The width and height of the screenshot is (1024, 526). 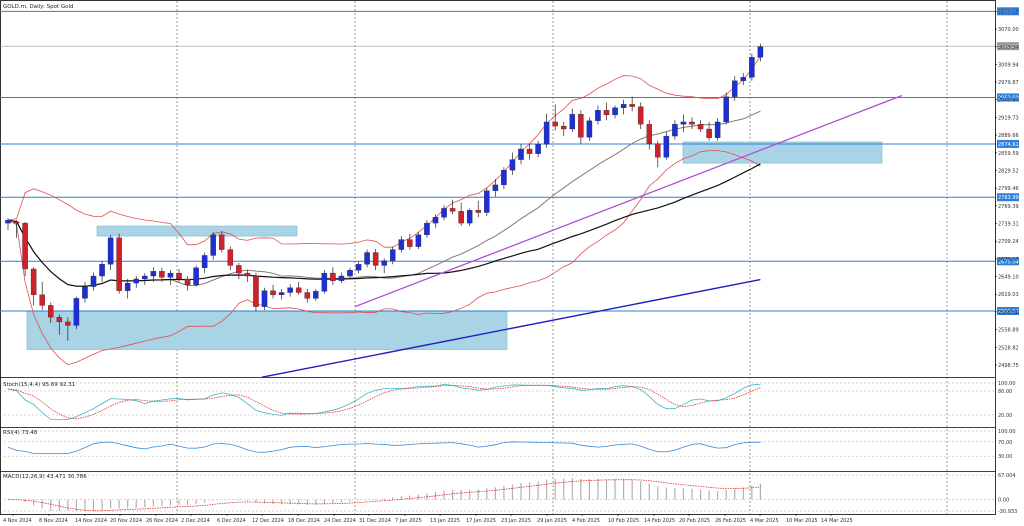 I want to click on panel-tick-label: 0.00, so click(x=1003, y=501).